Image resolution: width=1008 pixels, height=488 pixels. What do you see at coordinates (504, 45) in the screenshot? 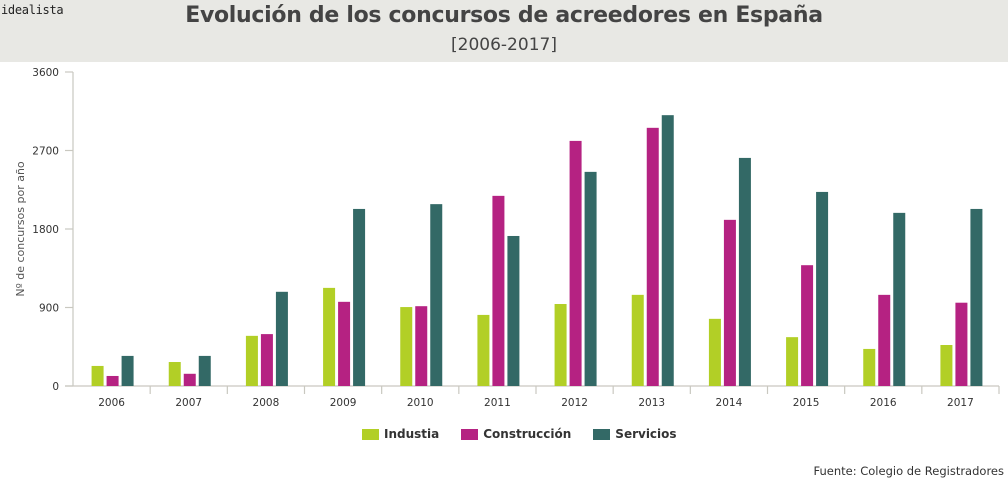
I see `chart-subtitle: [2006-2017]` at bounding box center [504, 45].